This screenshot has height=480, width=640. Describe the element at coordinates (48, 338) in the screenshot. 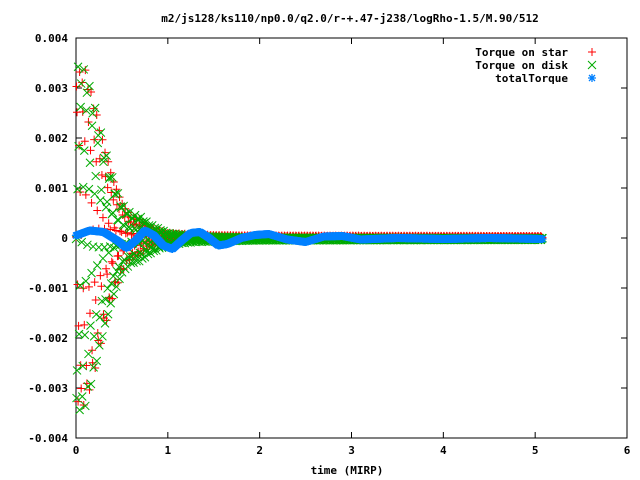

I see `y-tick-label: -0.002` at that location.